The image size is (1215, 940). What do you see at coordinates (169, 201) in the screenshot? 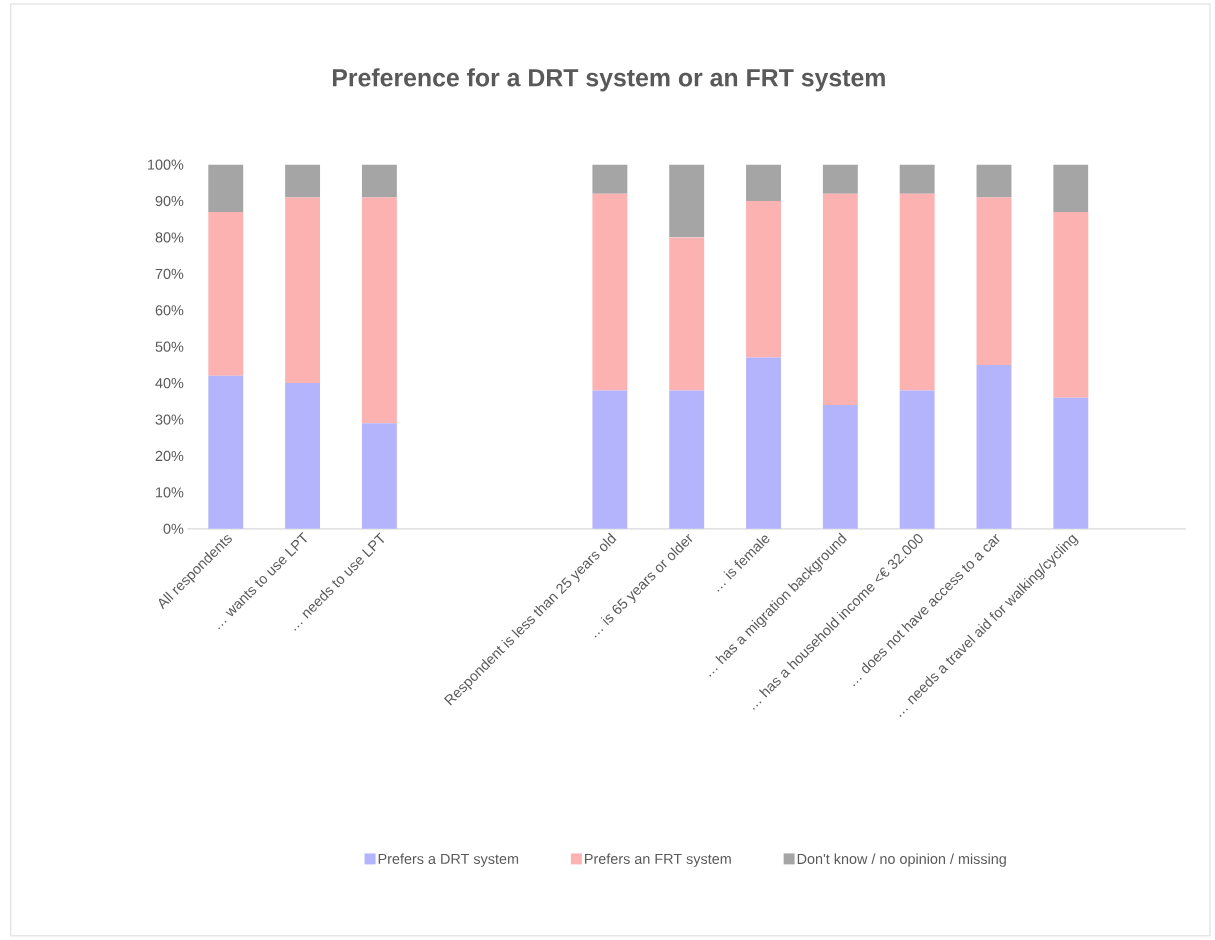
I see `y-tick-label: 90%` at bounding box center [169, 201].